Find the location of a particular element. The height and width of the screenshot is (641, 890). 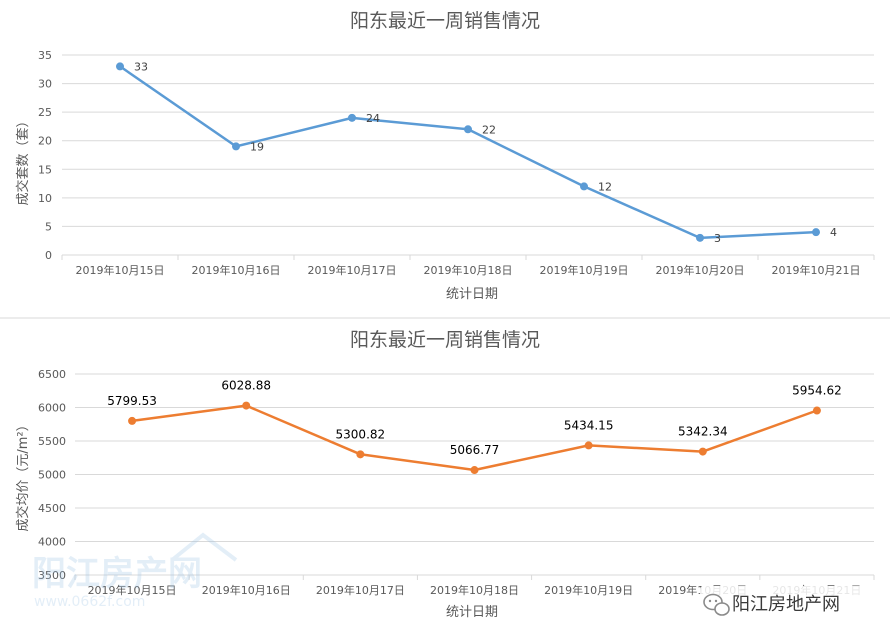

chart1-x-tick-label: 2019年10月21日 is located at coordinates (816, 270).